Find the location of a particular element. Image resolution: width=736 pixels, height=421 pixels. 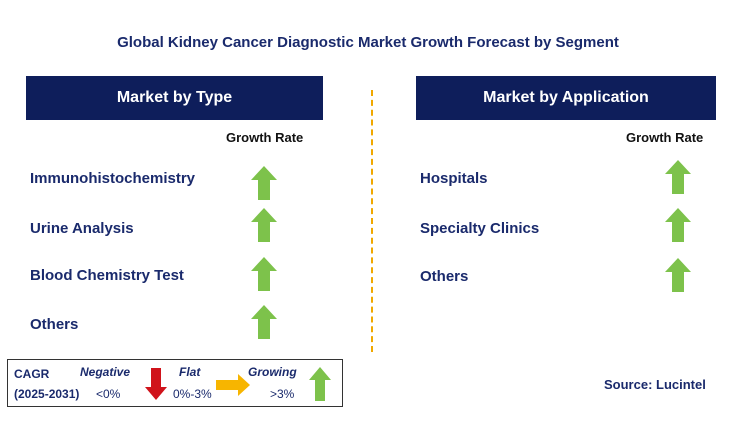

application-growth-rate-label: Growth Rate is located at coordinates (665, 137).